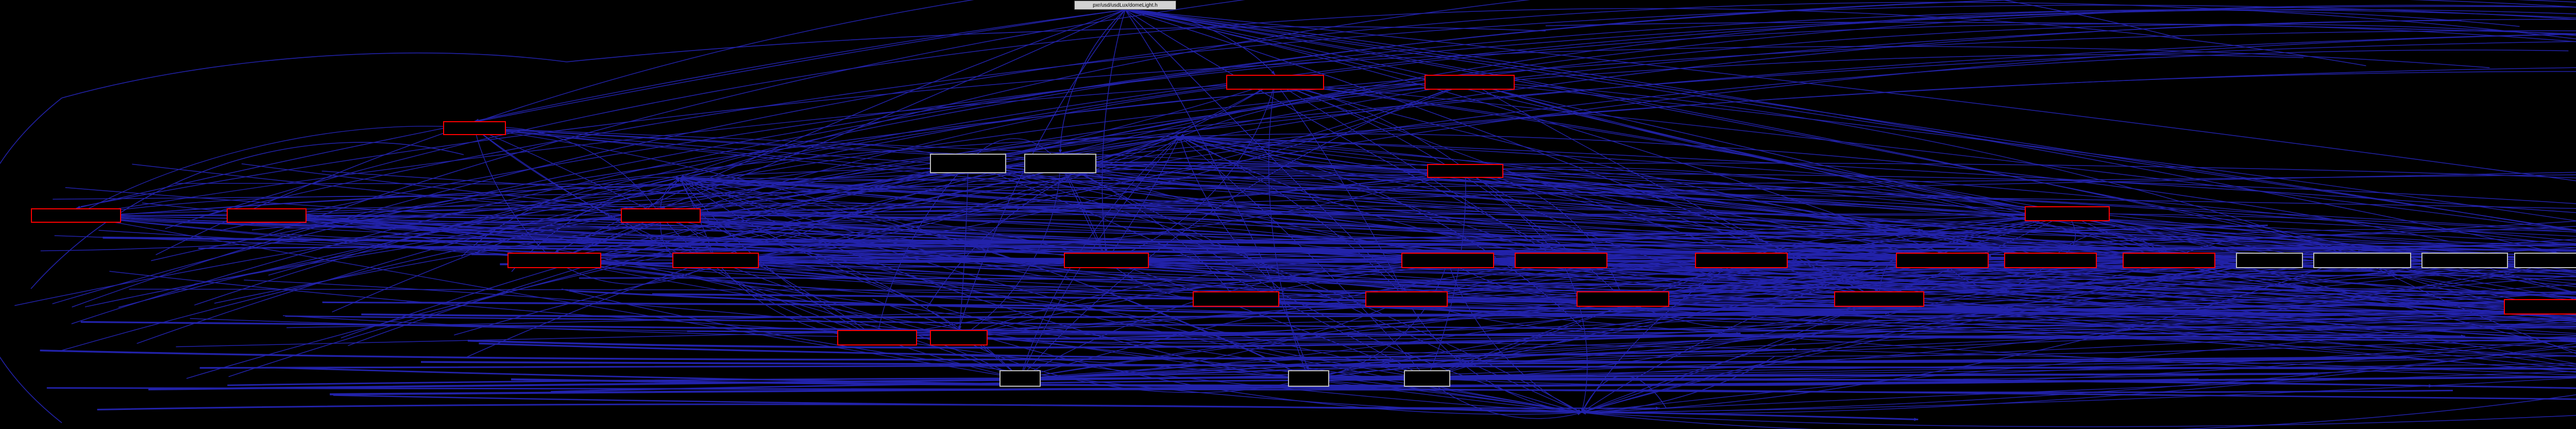 This screenshot has width=2576, height=429. I want to click on graph-node-n04, so click(968, 164).